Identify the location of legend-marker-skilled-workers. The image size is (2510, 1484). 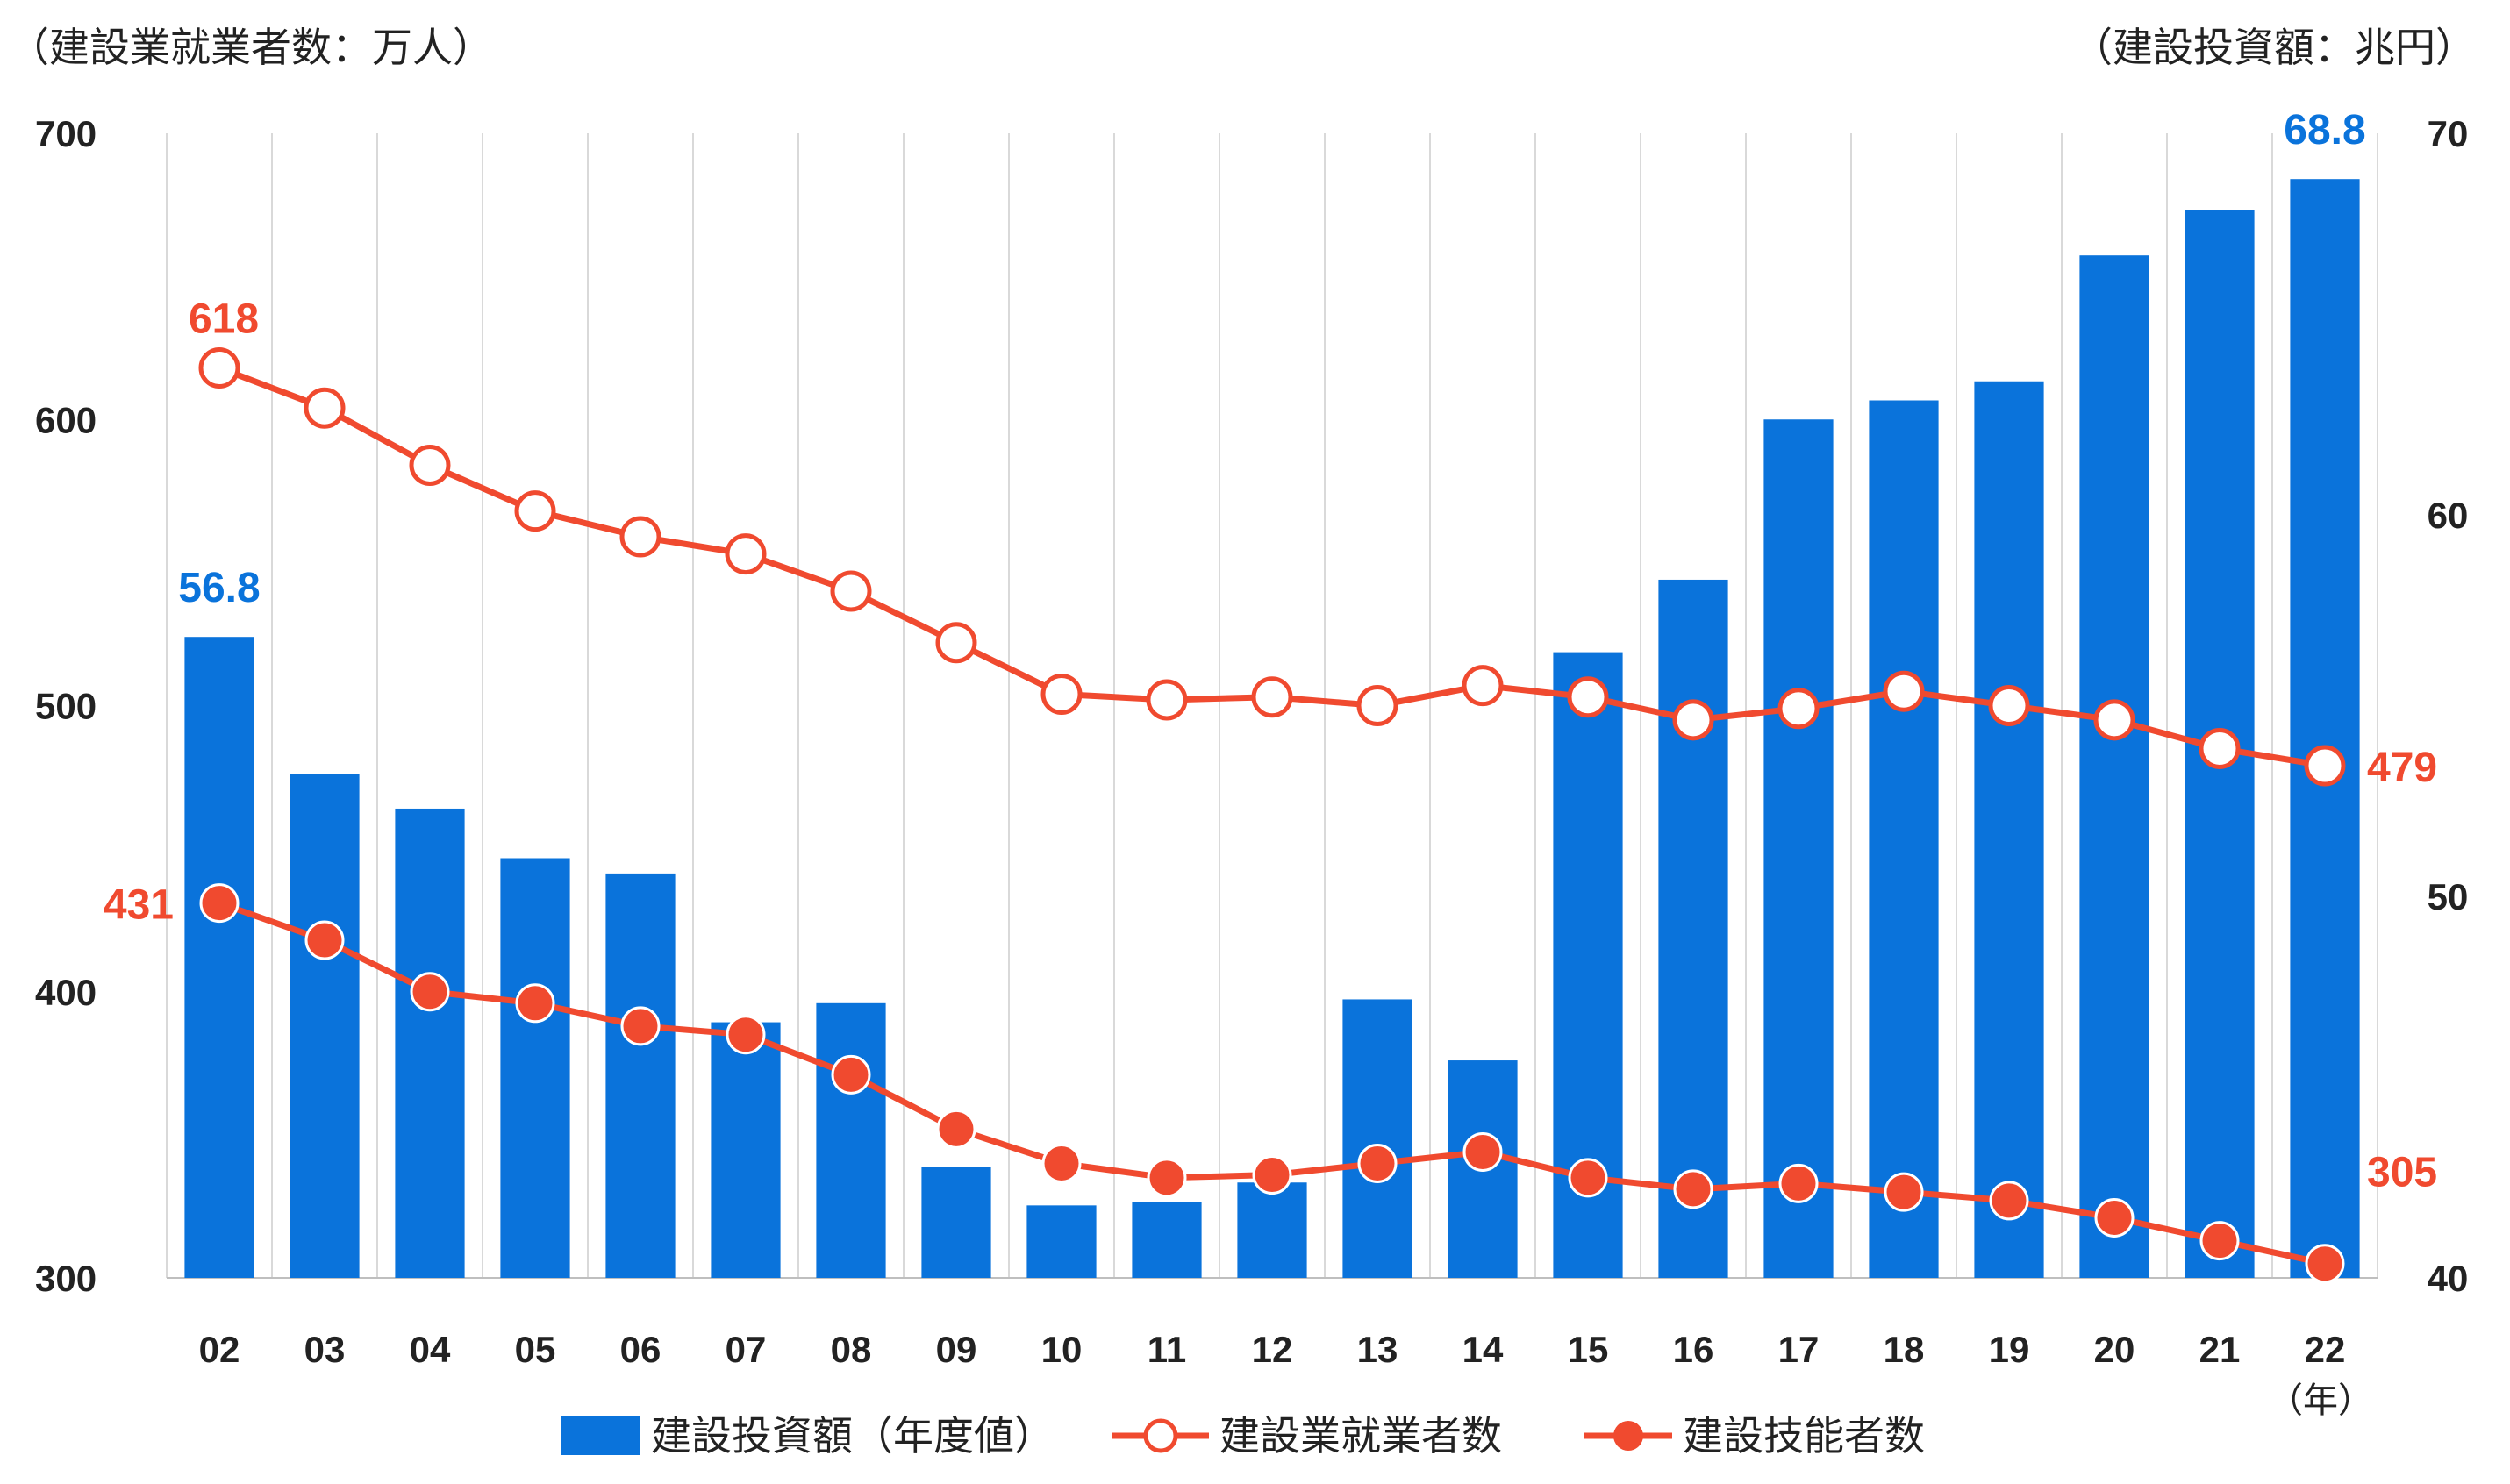
(1628, 1436).